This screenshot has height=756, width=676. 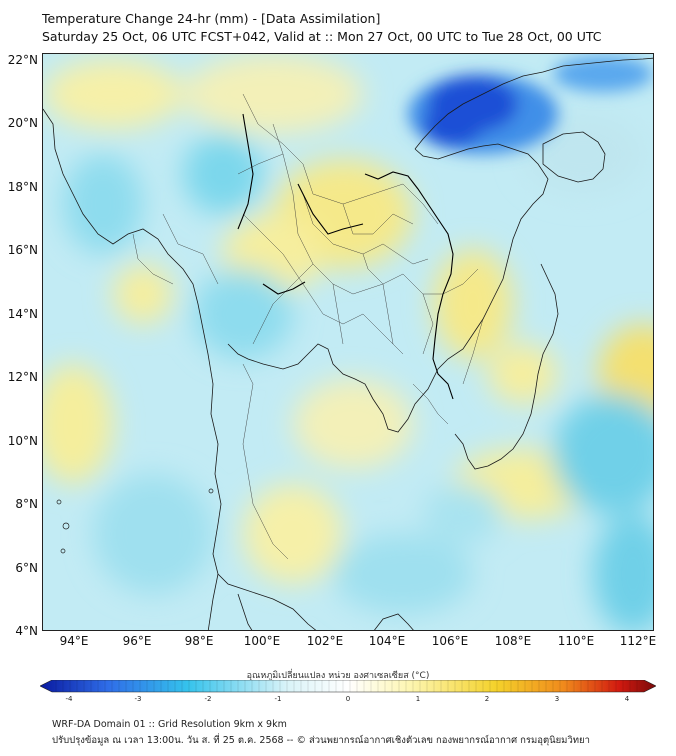 What do you see at coordinates (22, 187) in the screenshot?
I see `lat-label-18n: 18°N` at bounding box center [22, 187].